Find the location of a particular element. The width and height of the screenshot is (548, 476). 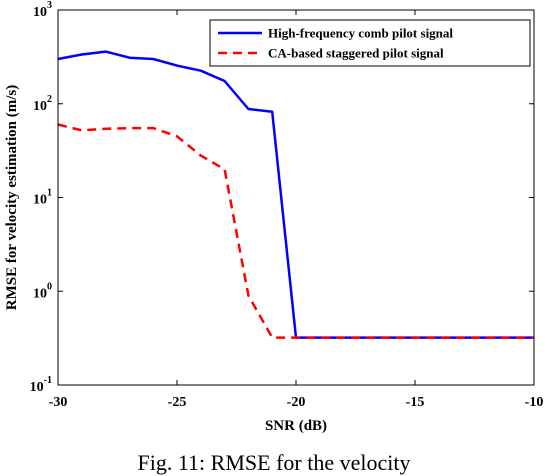

y-tick-label: 10⁰ is located at coordinates (42, 291).